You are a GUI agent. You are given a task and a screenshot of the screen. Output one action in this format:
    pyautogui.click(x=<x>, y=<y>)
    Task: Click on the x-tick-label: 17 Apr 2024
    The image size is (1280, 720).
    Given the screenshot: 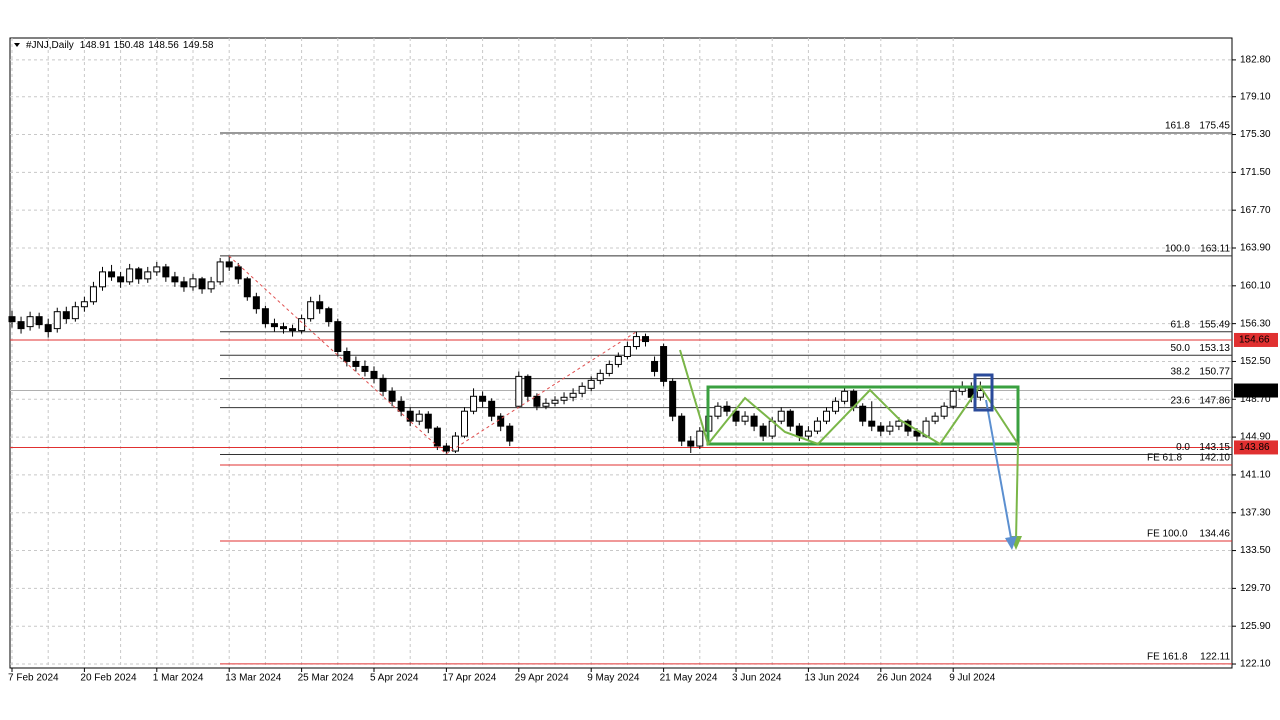 What is the action you would take?
    pyautogui.click(x=469, y=678)
    